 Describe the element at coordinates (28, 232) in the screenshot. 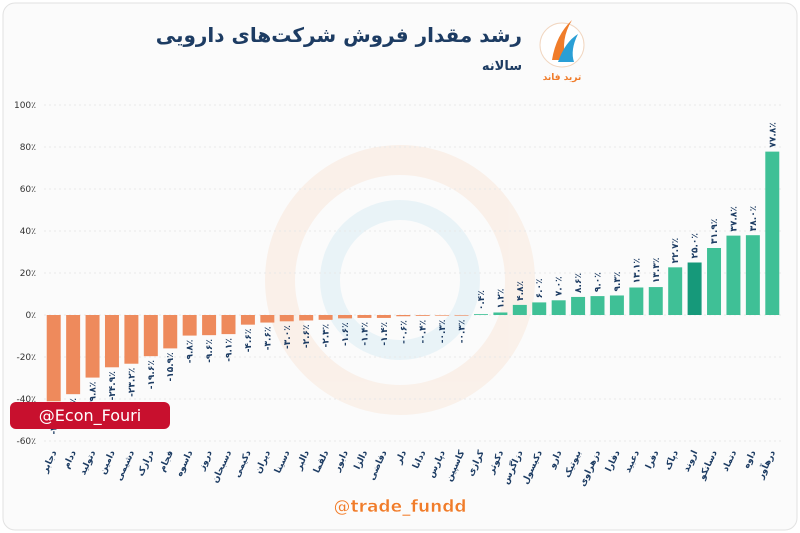

I see `y-tick-label: 40٪` at that location.